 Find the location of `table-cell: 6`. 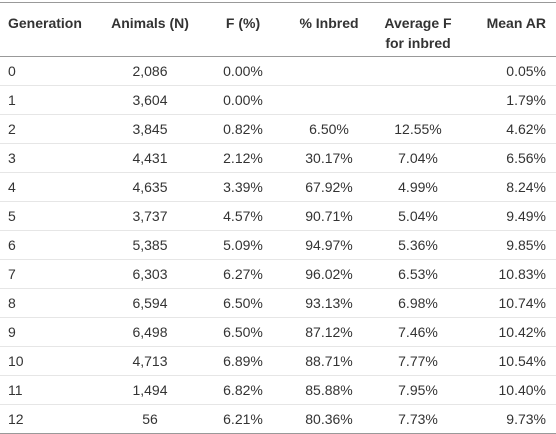

table-cell: 6 is located at coordinates (50, 245).